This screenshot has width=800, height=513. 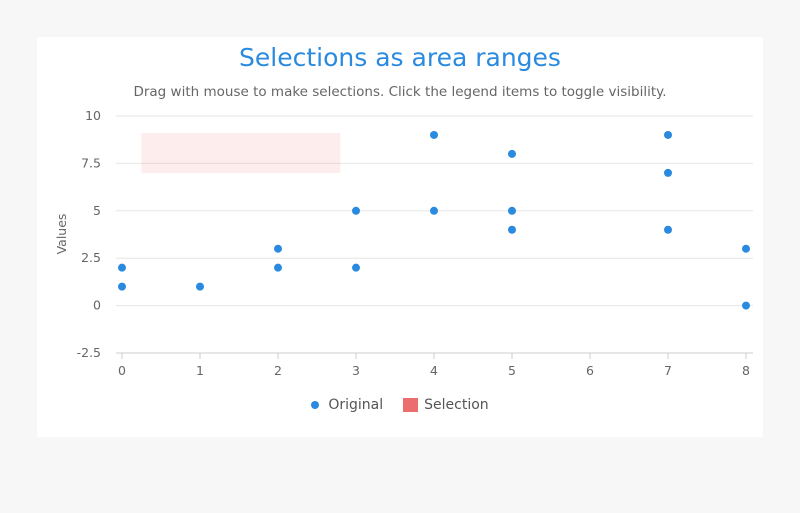 What do you see at coordinates (97, 305) in the screenshot?
I see `y-tick-label: 0` at bounding box center [97, 305].